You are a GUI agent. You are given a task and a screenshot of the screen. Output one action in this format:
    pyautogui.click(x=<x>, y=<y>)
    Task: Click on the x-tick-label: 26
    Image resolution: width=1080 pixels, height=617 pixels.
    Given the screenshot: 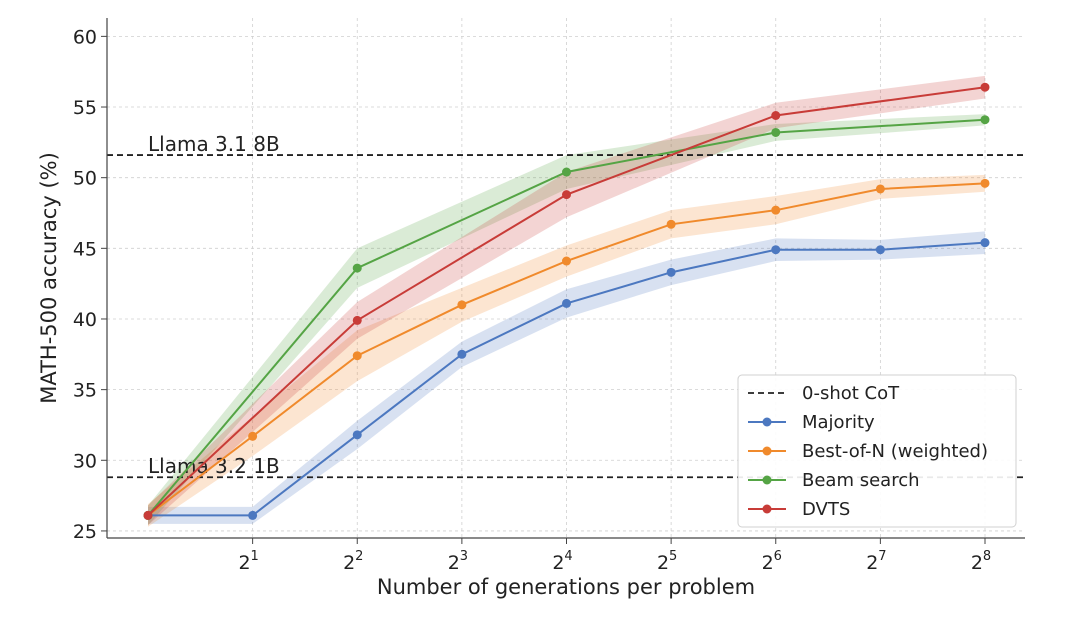 What is the action you would take?
    pyautogui.click(x=772, y=561)
    